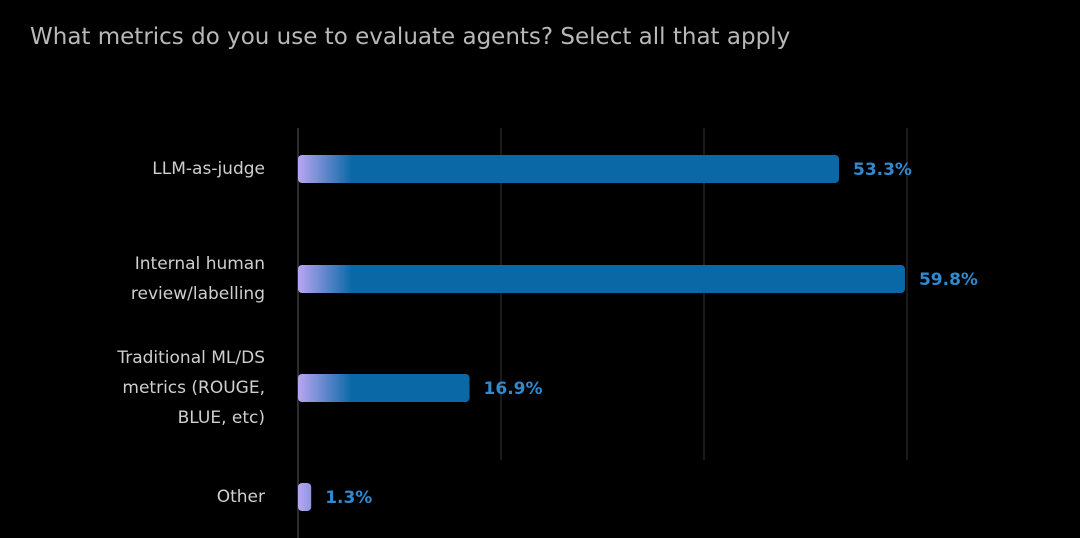 The height and width of the screenshot is (538, 1080). I want to click on value-label: 59.8%, so click(948, 280).